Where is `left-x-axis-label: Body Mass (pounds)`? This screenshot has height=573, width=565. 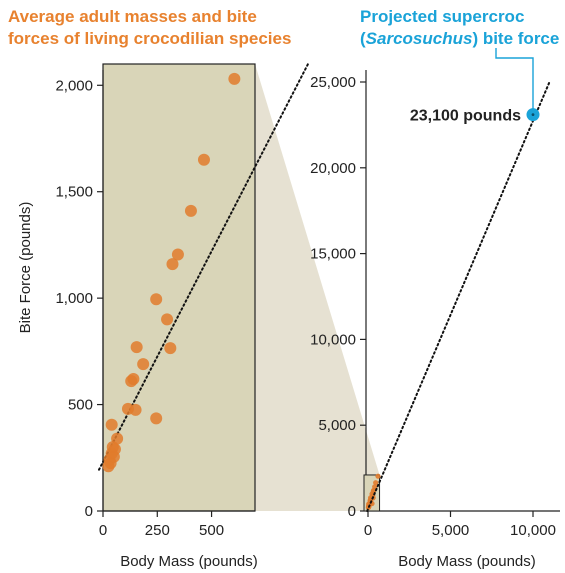
left-x-axis-label: Body Mass (pounds) is located at coordinates (189, 561).